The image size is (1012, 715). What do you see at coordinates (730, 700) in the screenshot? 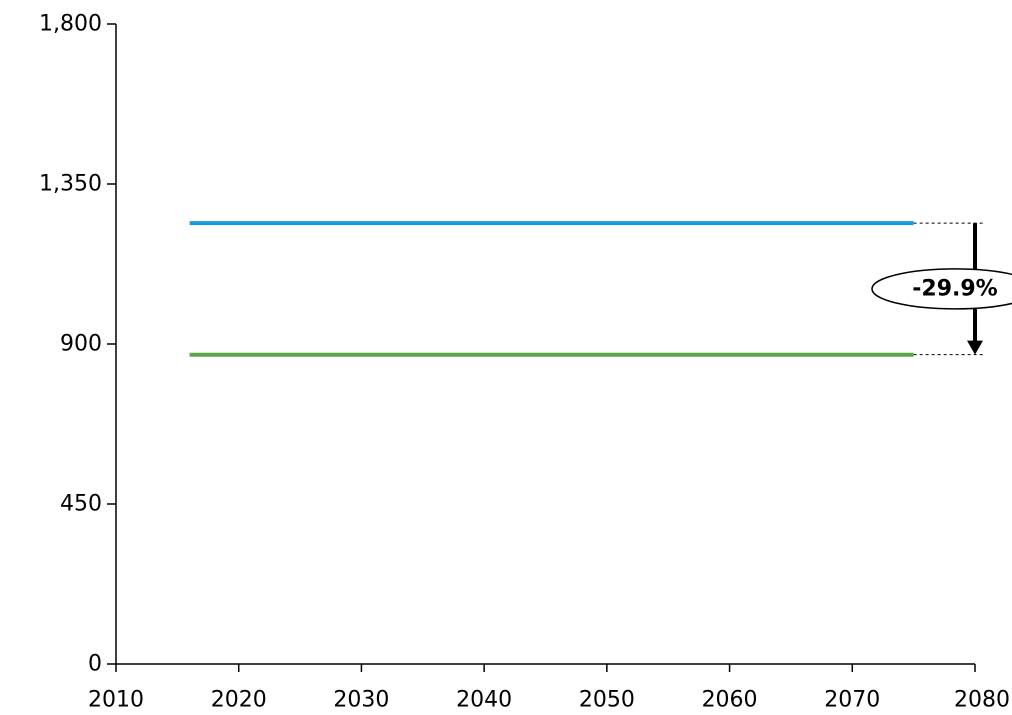
I see `x-tick-label: 2060` at bounding box center [730, 700].